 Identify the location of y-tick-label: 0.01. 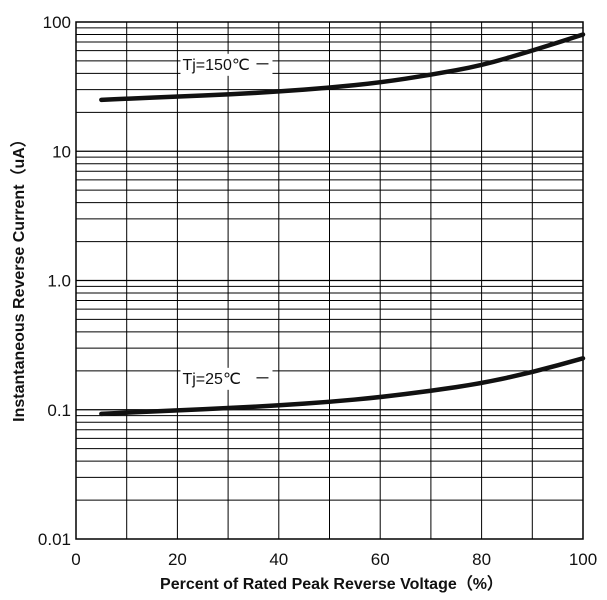
(54, 539).